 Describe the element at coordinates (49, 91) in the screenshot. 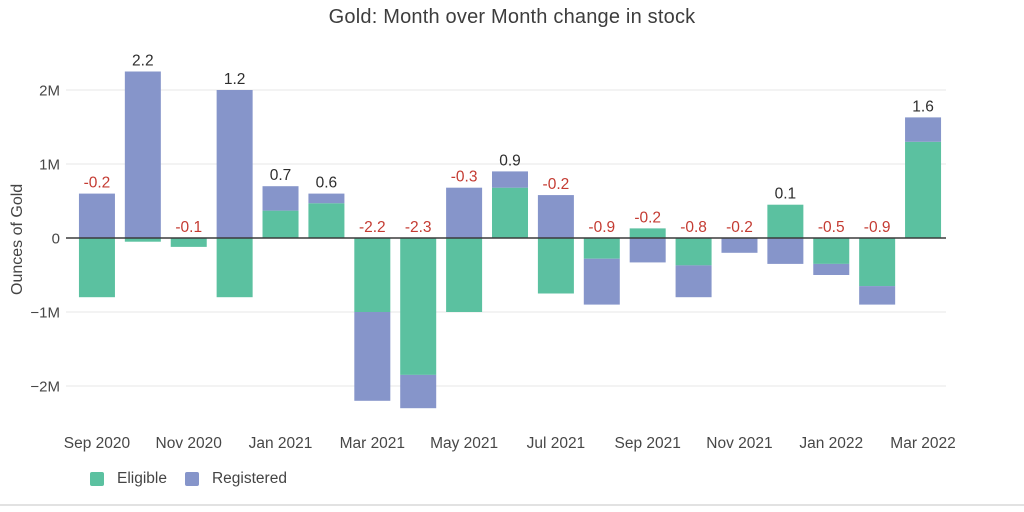

I see `y-tick-label: 2M` at that location.